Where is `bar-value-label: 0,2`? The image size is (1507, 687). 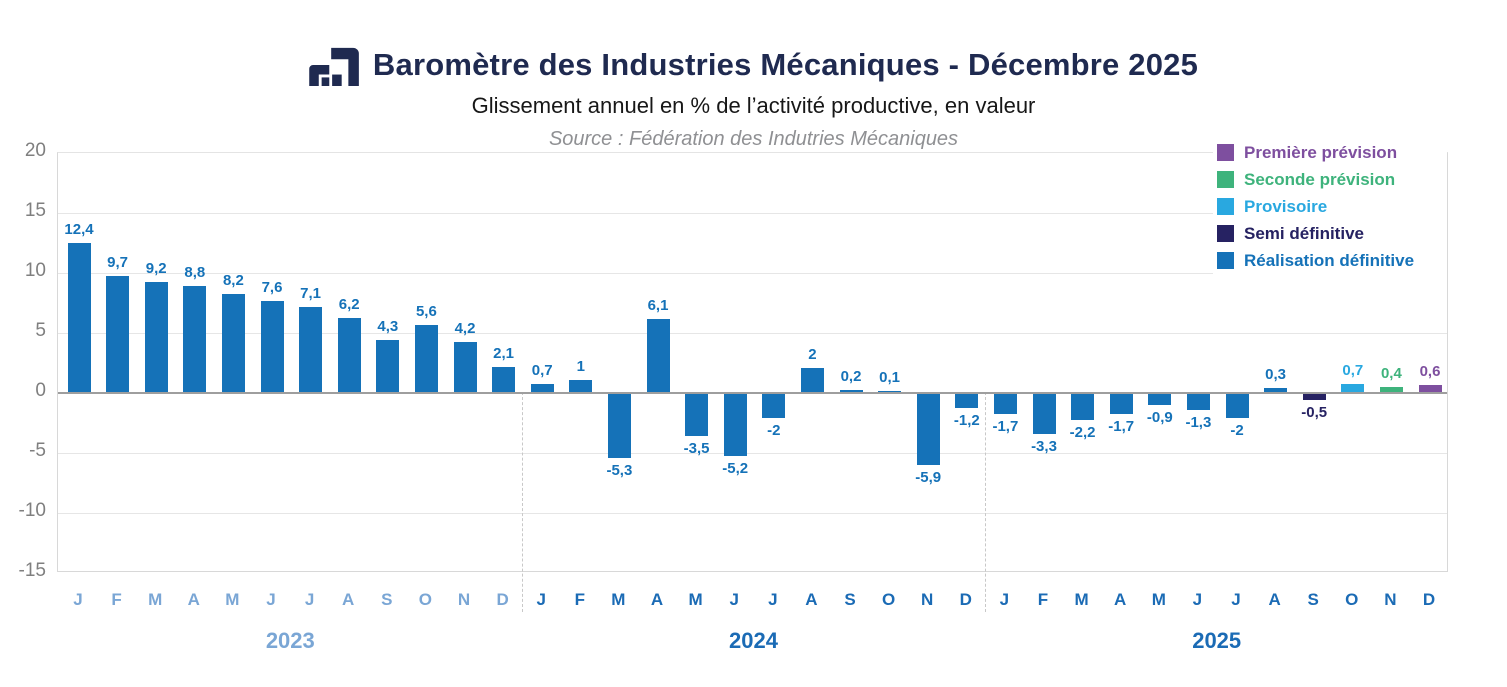 bar-value-label: 0,2 is located at coordinates (851, 376).